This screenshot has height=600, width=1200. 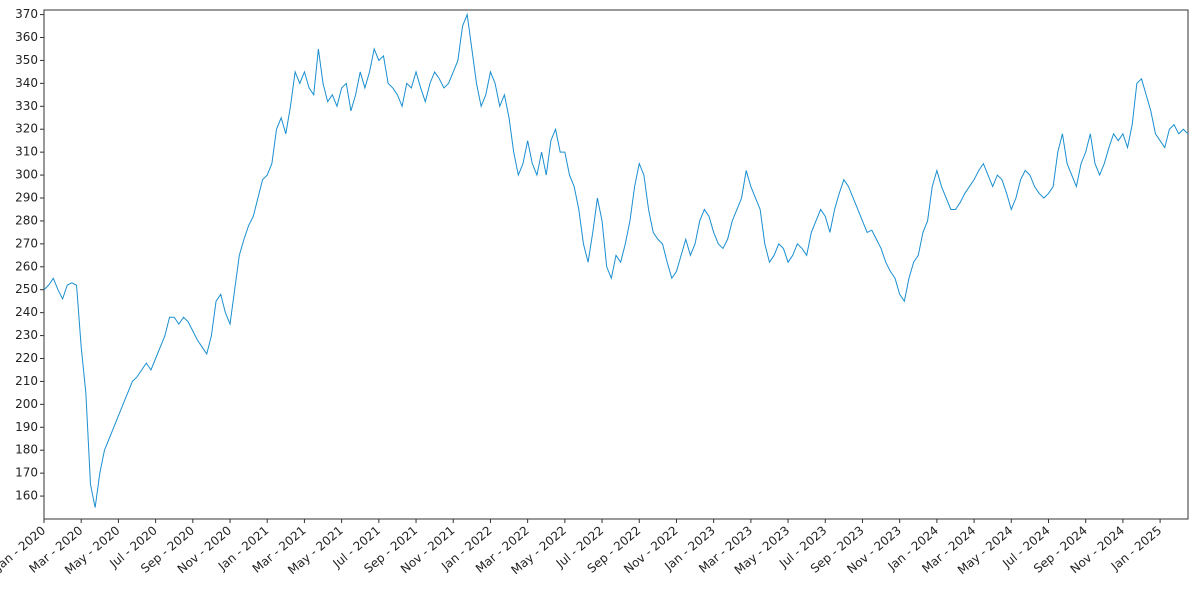 I want to click on y-tick-label: 210, so click(x=26, y=381).